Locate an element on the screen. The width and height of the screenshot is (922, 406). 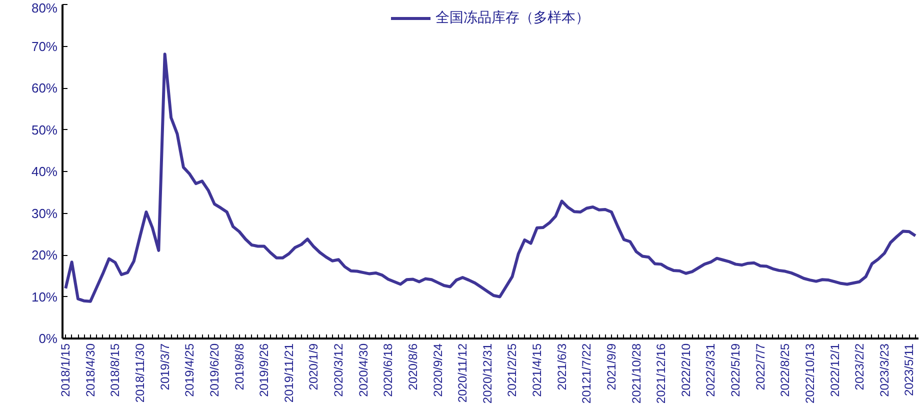
y-tick-label: 60% is located at coordinates (44, 88).